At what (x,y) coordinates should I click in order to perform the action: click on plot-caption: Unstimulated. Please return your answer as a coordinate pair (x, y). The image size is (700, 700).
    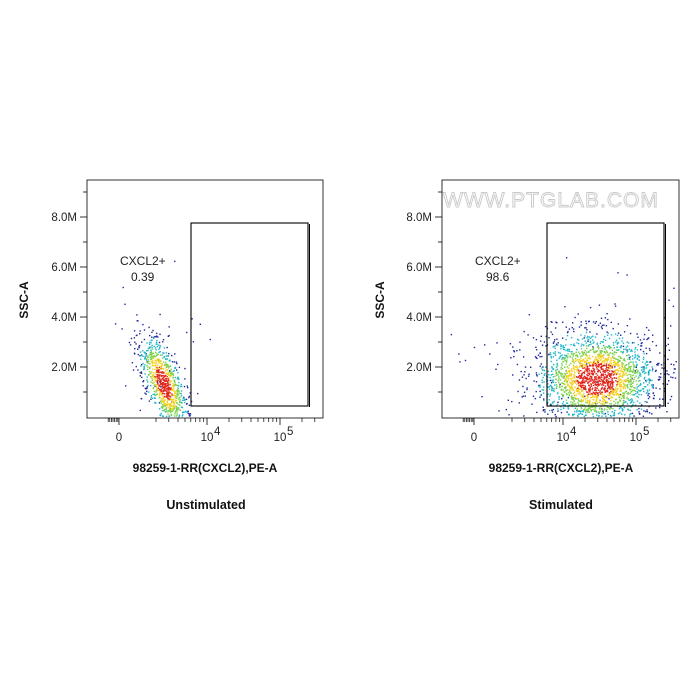
    Looking at the image, I should click on (205, 505).